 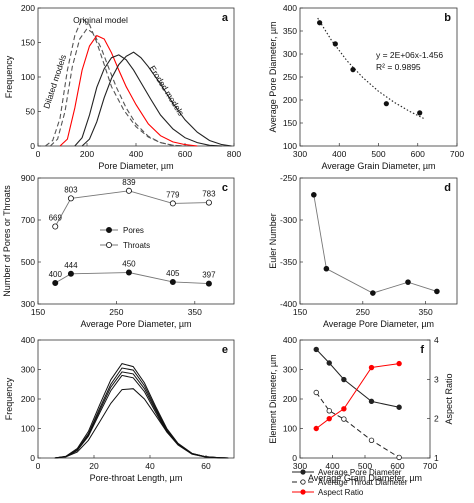 I want to click on x-axis-label: Pore-throat Length, µm, so click(x=136, y=478).